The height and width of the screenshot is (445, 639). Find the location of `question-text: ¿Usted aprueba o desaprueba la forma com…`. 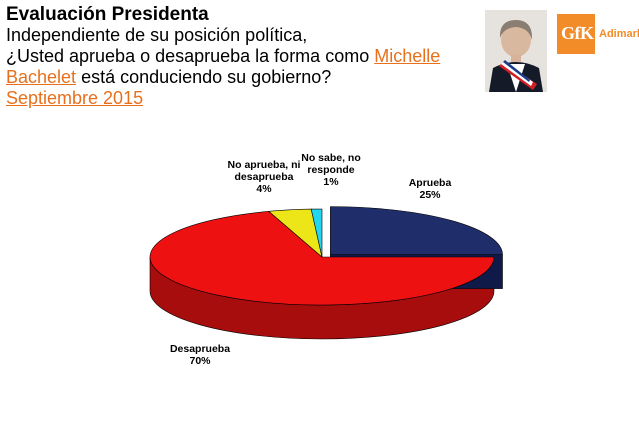

question-text: ¿Usted aprueba o desaprueba la forma com… is located at coordinates (190, 56).